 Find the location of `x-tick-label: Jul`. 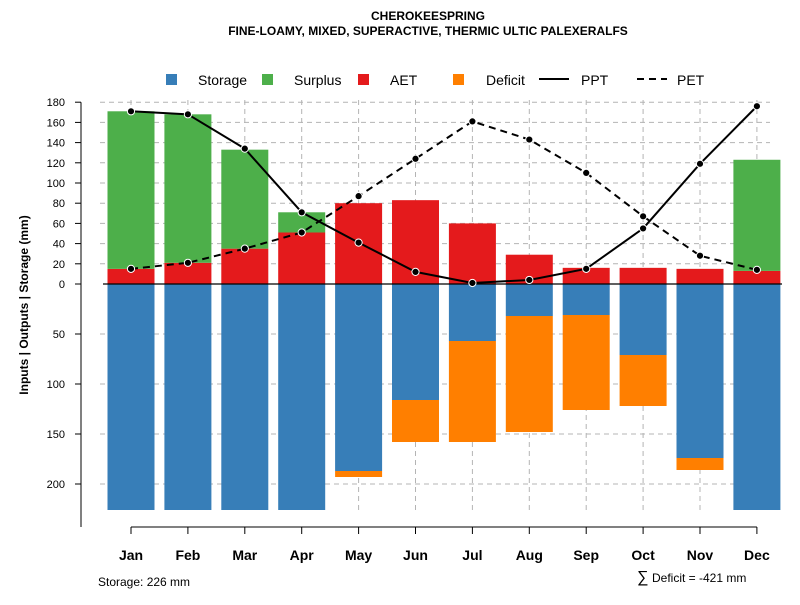

x-tick-label: Jul is located at coordinates (472, 555).